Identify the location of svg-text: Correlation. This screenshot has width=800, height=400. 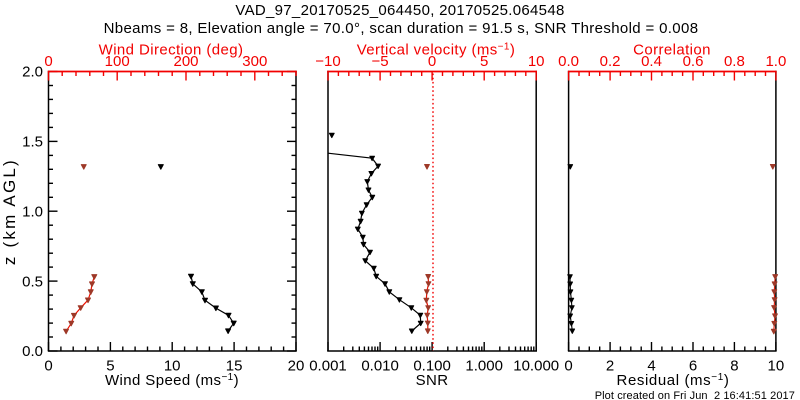
(672, 50).